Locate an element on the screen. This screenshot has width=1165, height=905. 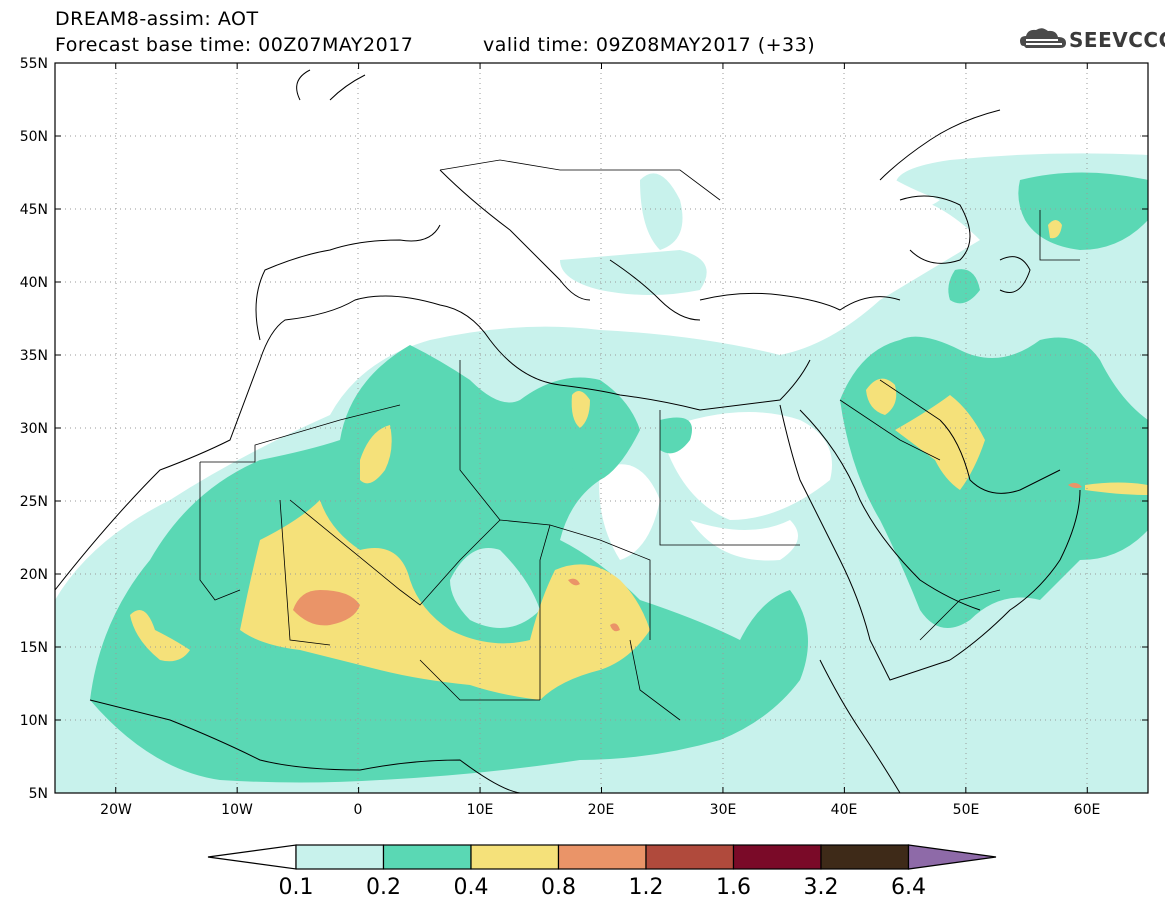
lat-label: 45N is located at coordinates (34, 210).